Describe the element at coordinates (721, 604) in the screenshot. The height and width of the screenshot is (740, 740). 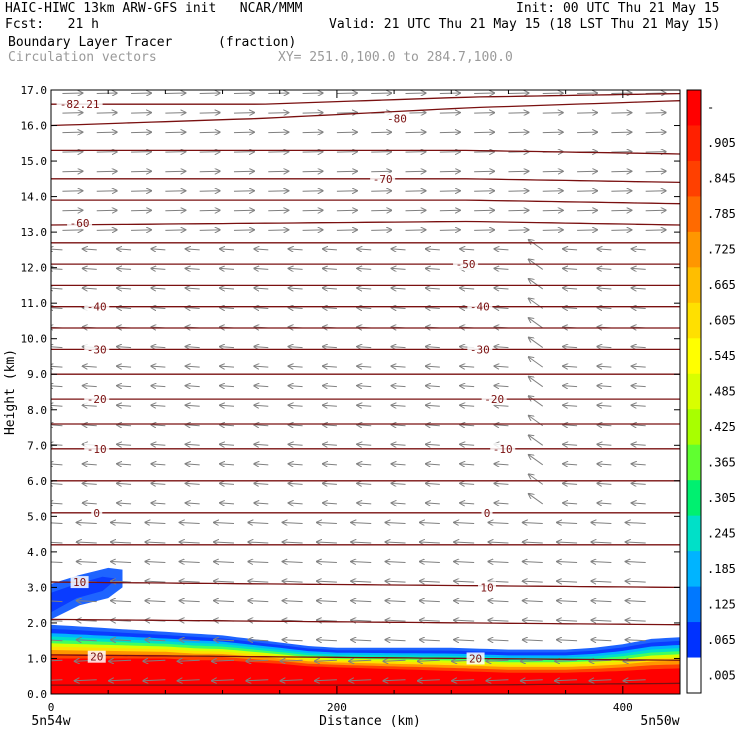
I see `colorbar-label: .125` at that location.